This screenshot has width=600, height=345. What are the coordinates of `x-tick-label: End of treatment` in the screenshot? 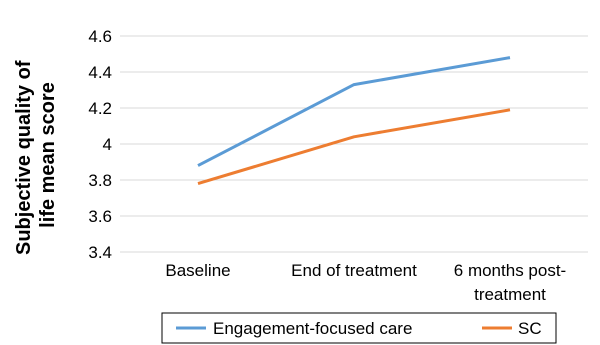 It's located at (354, 270).